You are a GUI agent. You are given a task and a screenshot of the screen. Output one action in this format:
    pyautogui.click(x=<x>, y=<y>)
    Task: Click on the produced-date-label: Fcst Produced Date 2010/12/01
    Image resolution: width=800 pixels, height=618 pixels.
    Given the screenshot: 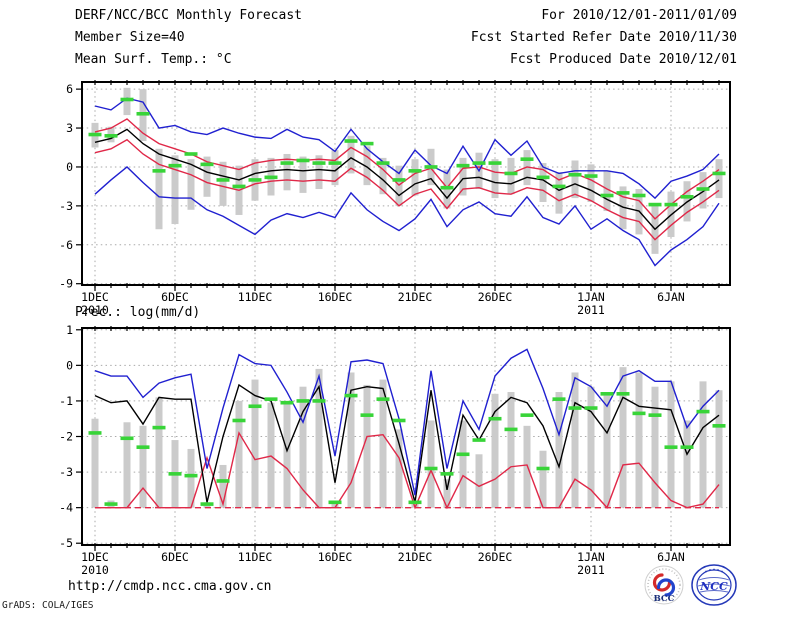 What is the action you would take?
    pyautogui.click(x=623, y=59)
    